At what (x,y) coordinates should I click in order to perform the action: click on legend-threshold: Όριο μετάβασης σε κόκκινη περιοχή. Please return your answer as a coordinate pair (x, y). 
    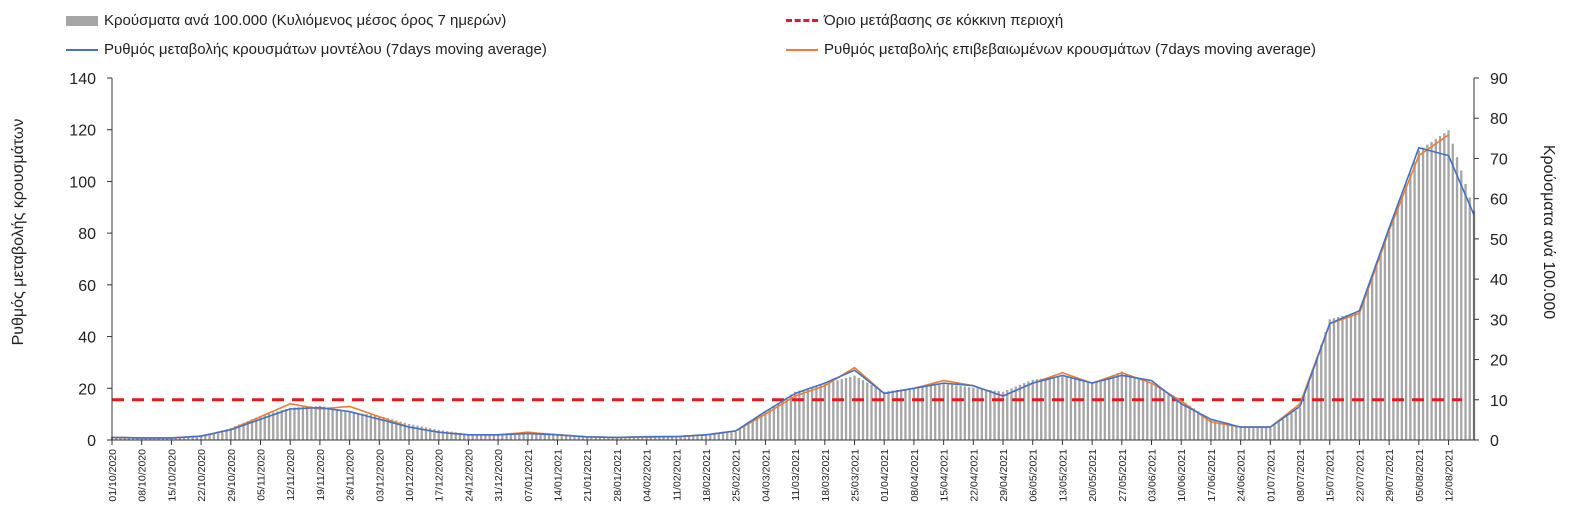
    Looking at the image, I should click on (924, 20).